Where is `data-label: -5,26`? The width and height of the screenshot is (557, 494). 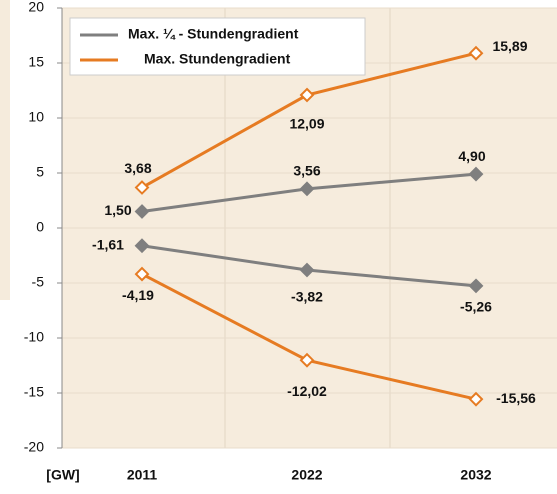
data-label: -5,26 is located at coordinates (476, 307).